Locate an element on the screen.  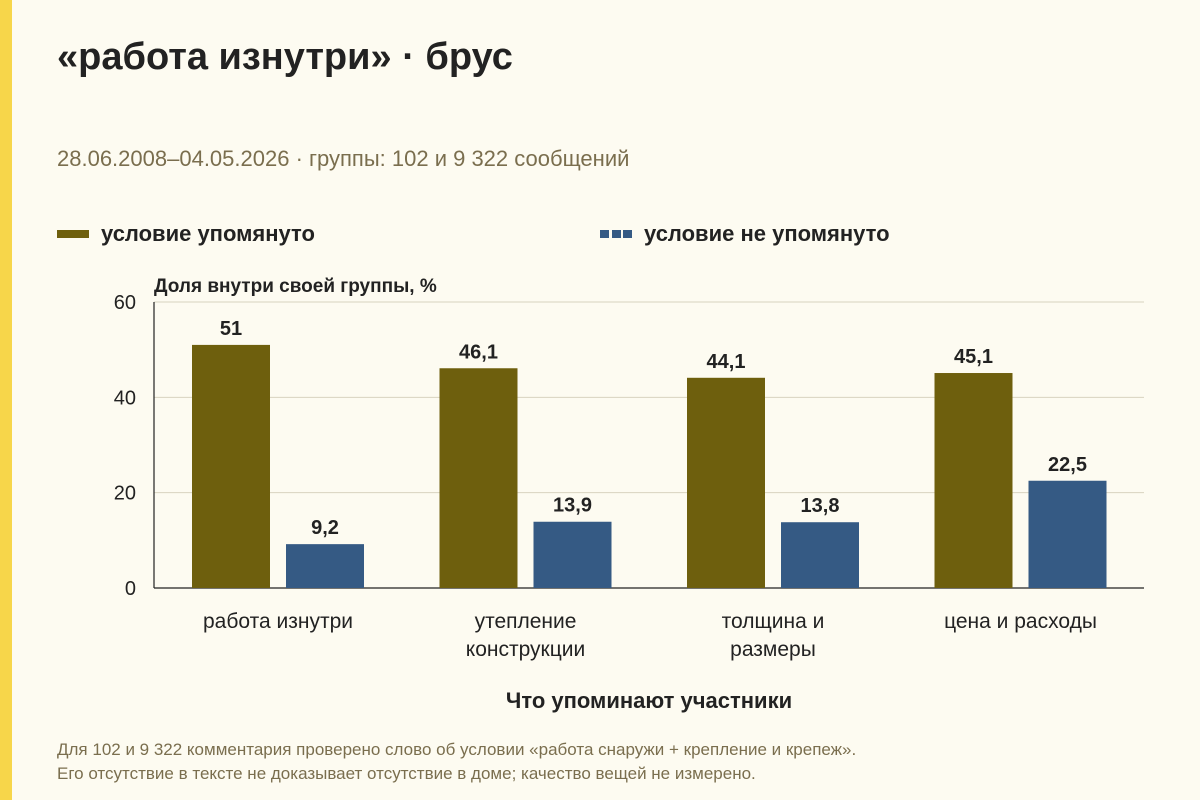
data-label: 22,5 is located at coordinates (1067, 465).